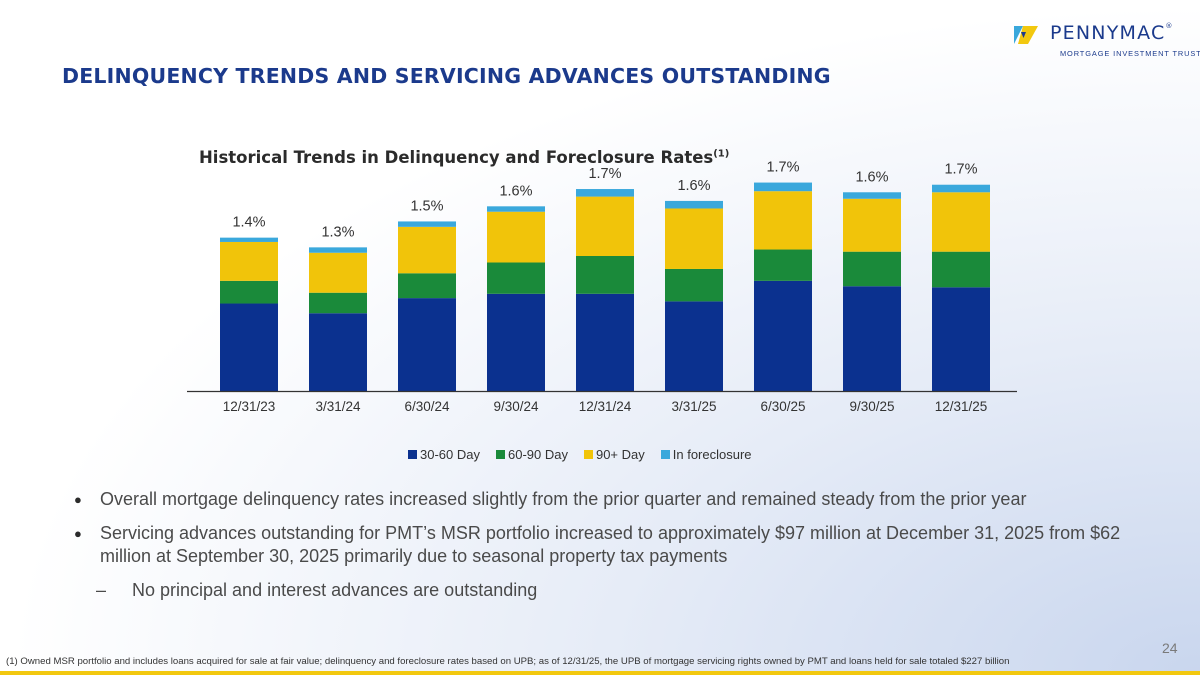 The width and height of the screenshot is (1200, 675). I want to click on legend-item-30-60: 30-60 Day, so click(444, 454).